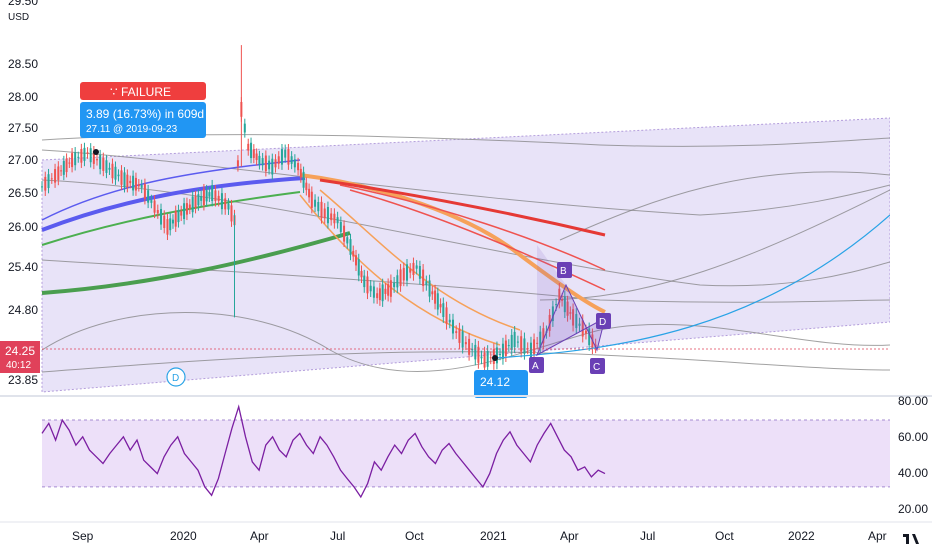 The height and width of the screenshot is (550, 932). Describe the element at coordinates (647, 536) in the screenshot. I see `time-tick: Jul` at that location.